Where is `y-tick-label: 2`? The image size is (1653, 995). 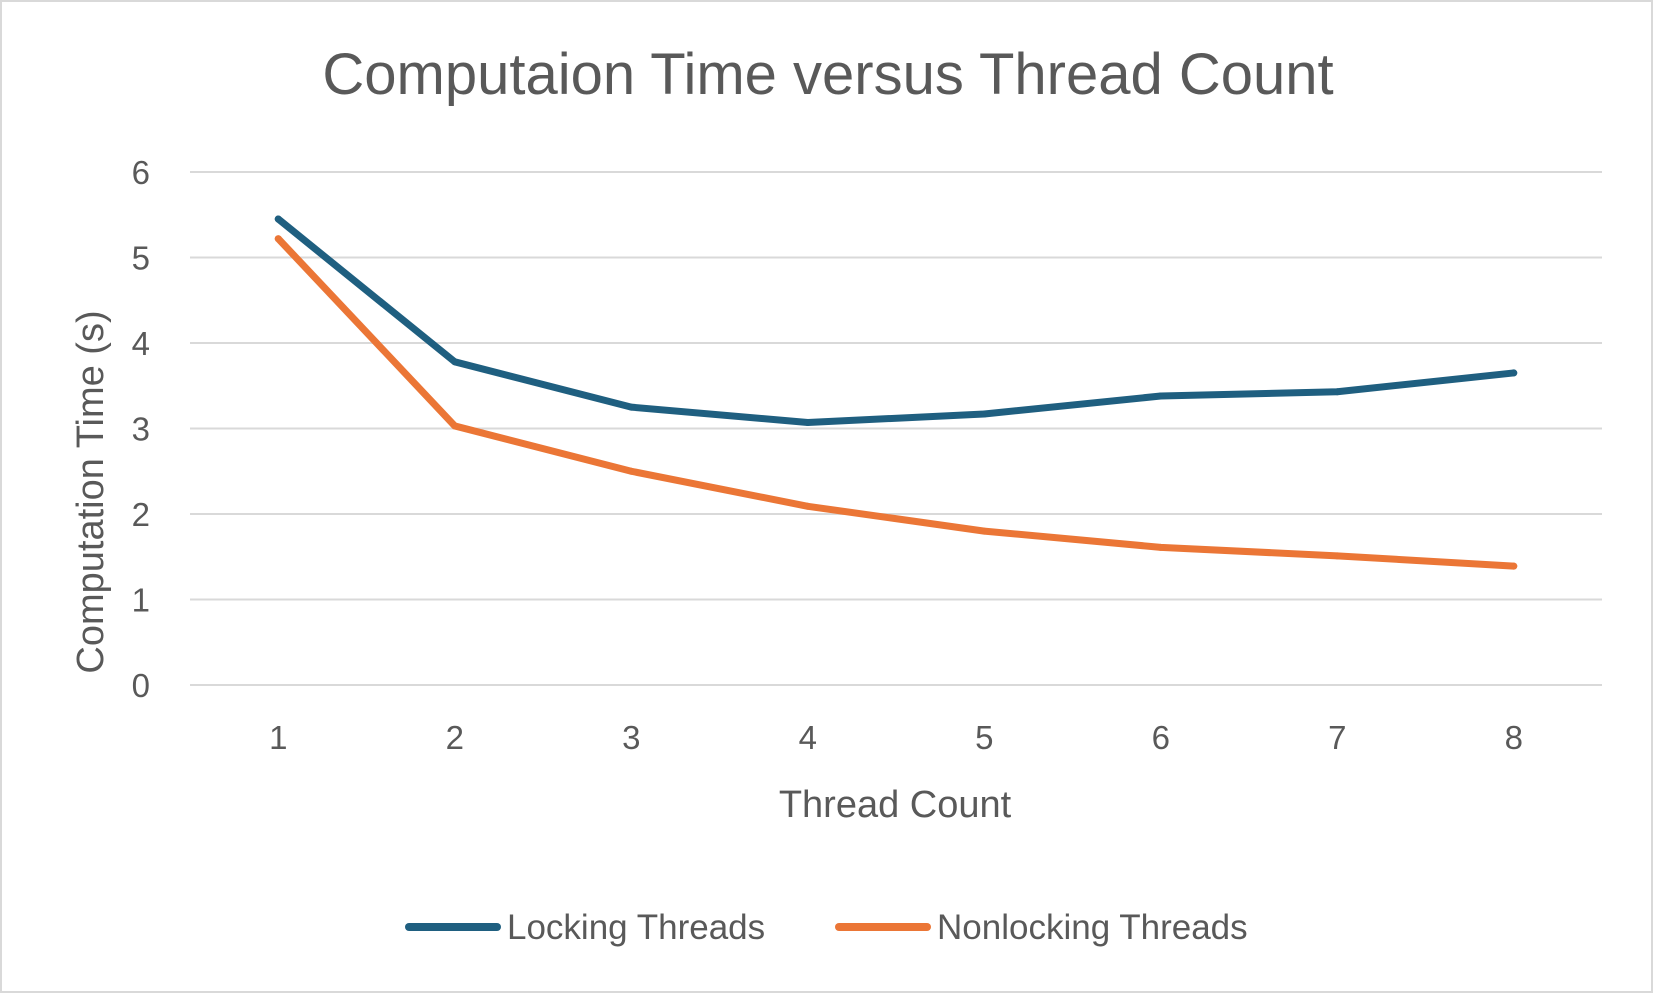
y-tick-label: 2 is located at coordinates (141, 514).